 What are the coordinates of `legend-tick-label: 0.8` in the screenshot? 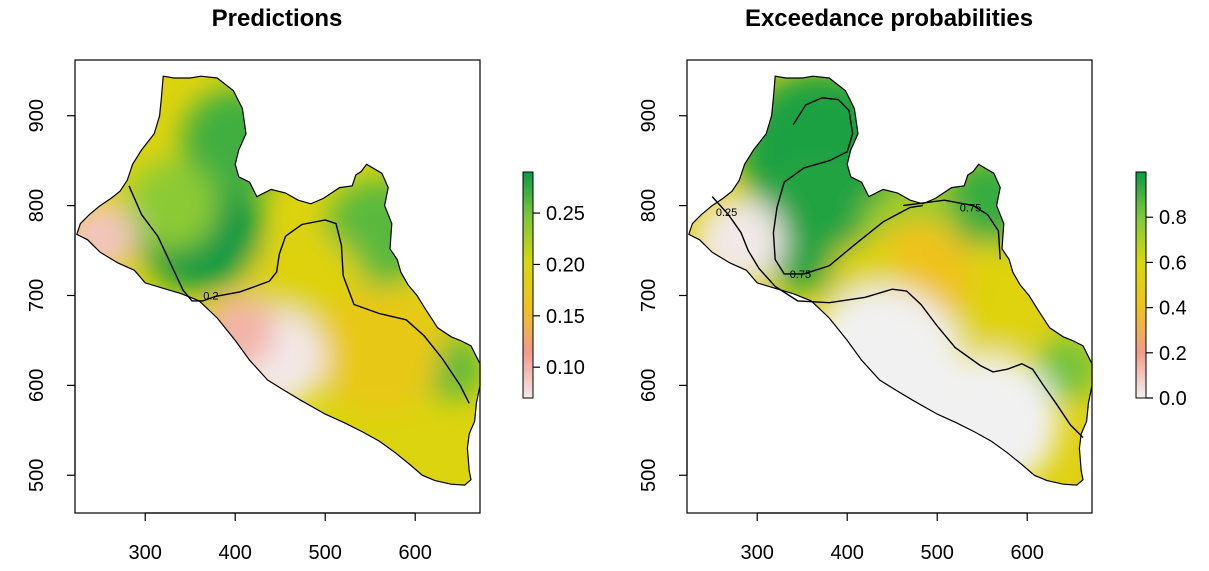 It's located at (1173, 218).